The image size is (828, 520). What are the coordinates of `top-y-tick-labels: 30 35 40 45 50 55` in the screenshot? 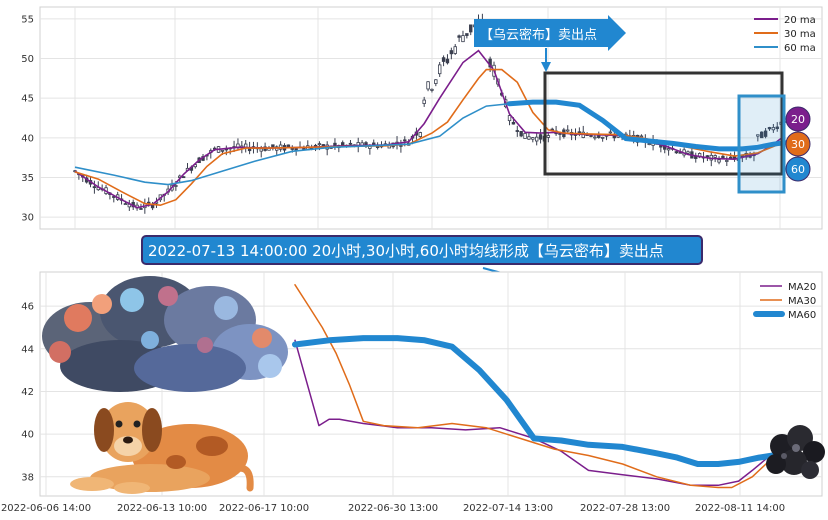 It's located at (27, 118).